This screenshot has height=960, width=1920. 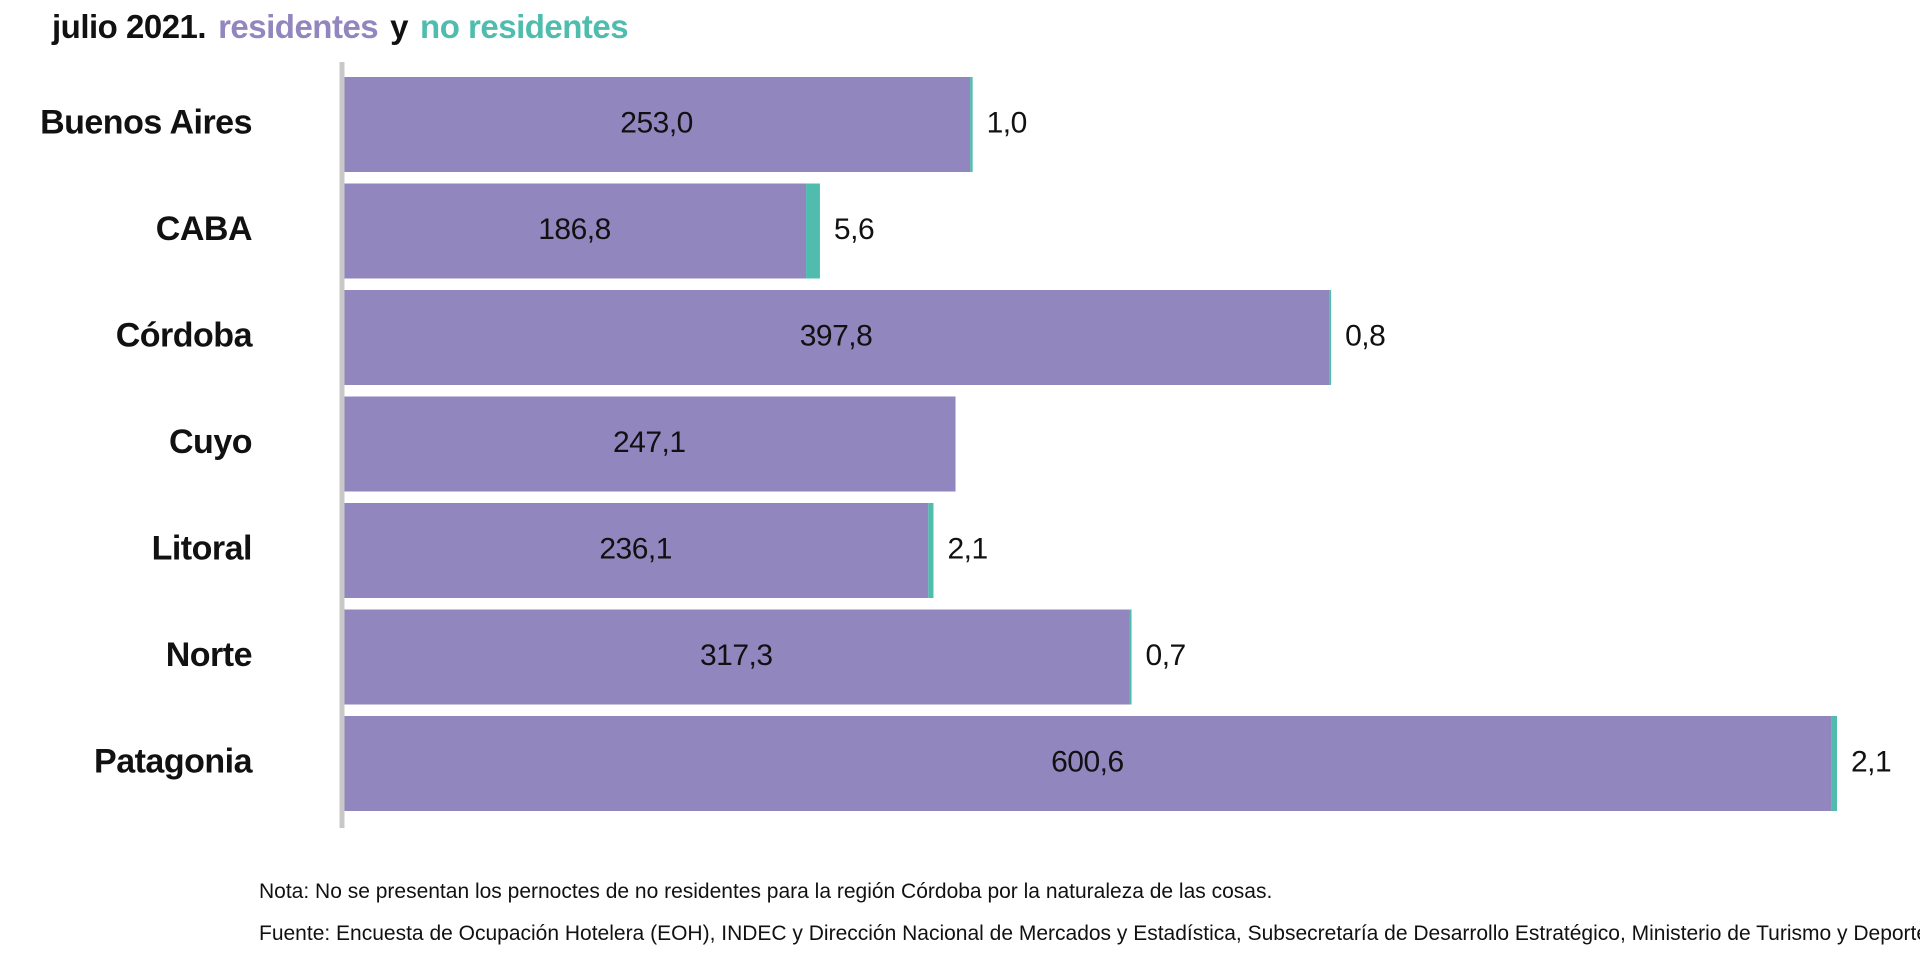 I want to click on category-label: CABA, so click(x=204, y=229).